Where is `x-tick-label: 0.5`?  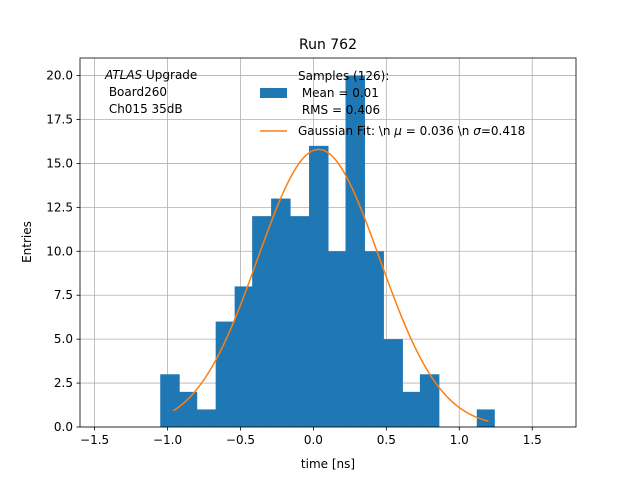 x-tick-label: 0.5 is located at coordinates (386, 440).